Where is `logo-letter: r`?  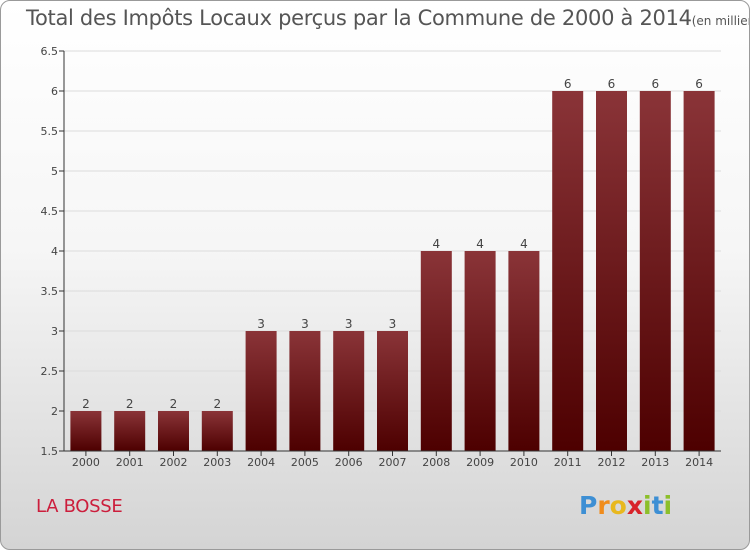
logo-letter: r is located at coordinates (603, 505).